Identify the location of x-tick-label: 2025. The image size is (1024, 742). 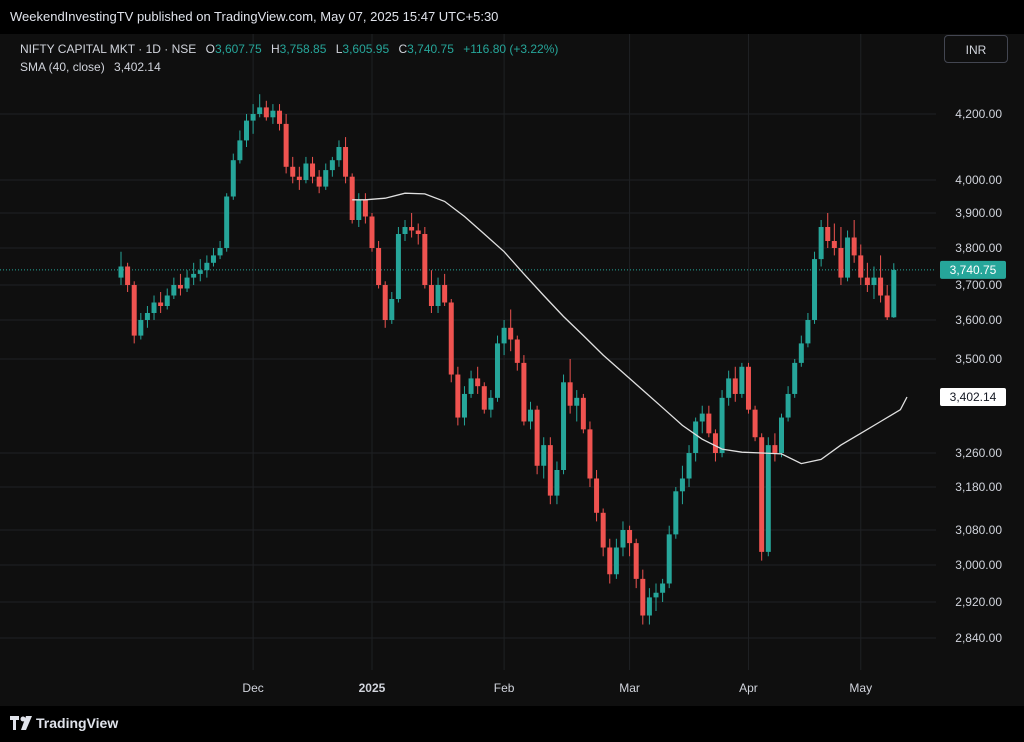
(372, 688).